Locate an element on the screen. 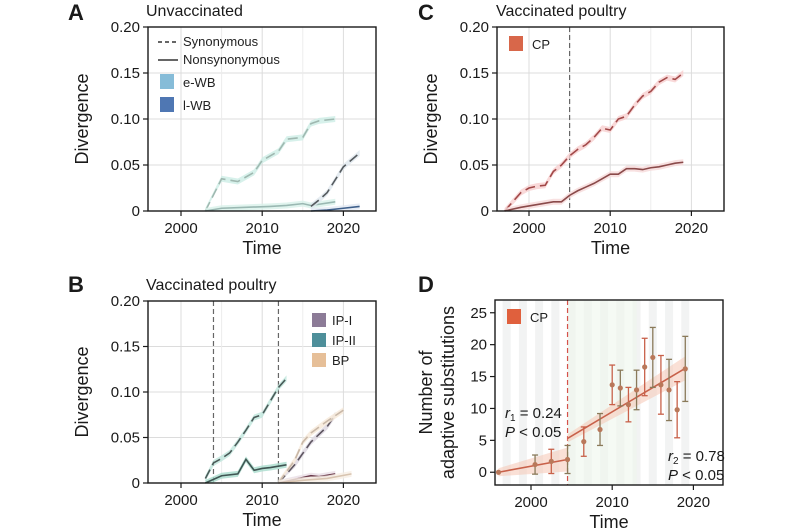 The width and height of the screenshot is (800, 530). panel-b-legend-label: IP-II is located at coordinates (344, 340).